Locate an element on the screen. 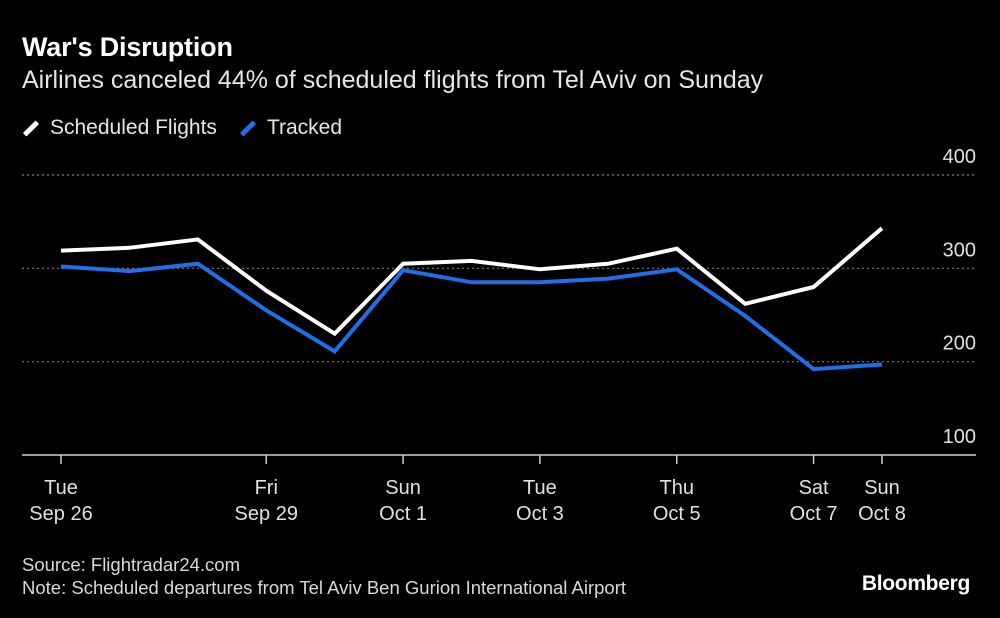 This screenshot has width=1000, height=618. x-tick-label-date: Oct 8 is located at coordinates (882, 514).